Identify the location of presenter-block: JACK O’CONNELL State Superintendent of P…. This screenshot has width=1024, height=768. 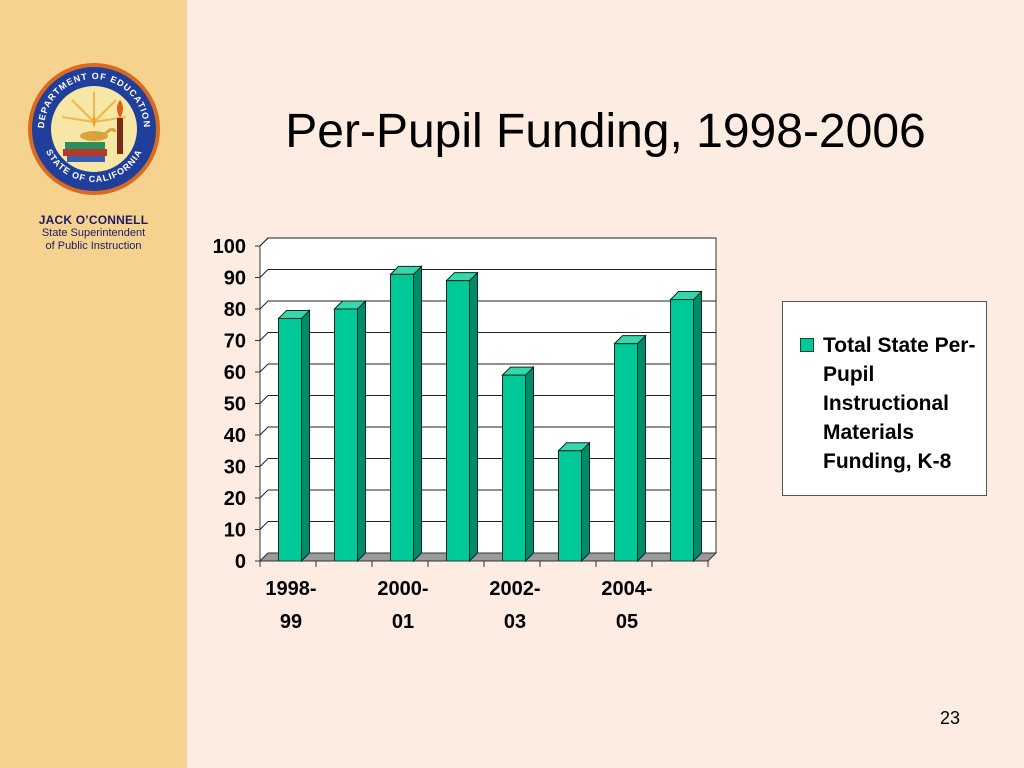
(93, 233).